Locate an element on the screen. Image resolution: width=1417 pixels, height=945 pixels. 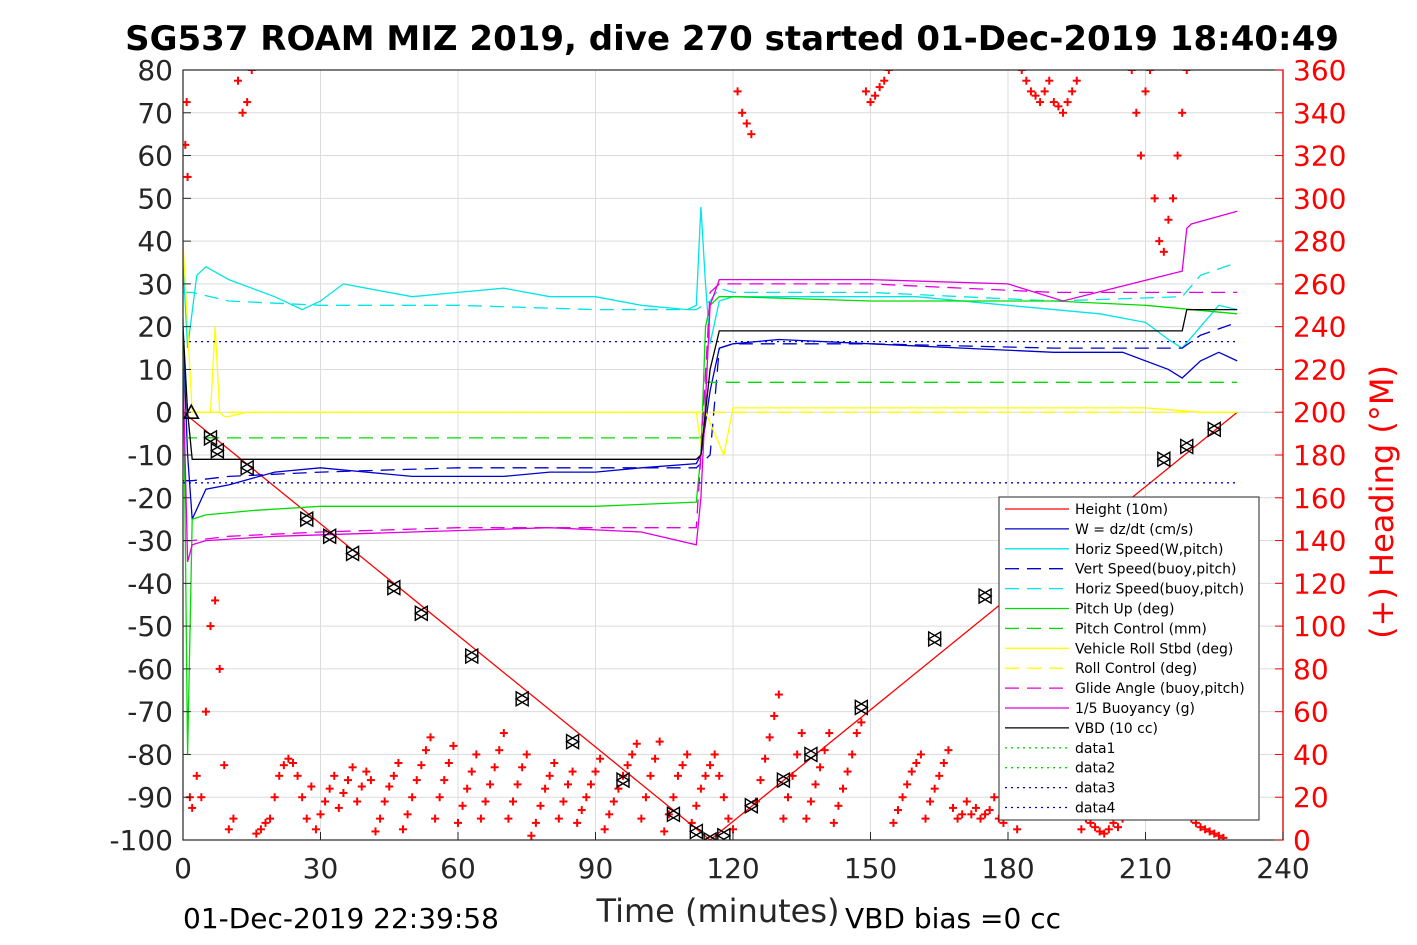
legend-item: 1/5 Buoyancy (g) is located at coordinates (1100, 709).